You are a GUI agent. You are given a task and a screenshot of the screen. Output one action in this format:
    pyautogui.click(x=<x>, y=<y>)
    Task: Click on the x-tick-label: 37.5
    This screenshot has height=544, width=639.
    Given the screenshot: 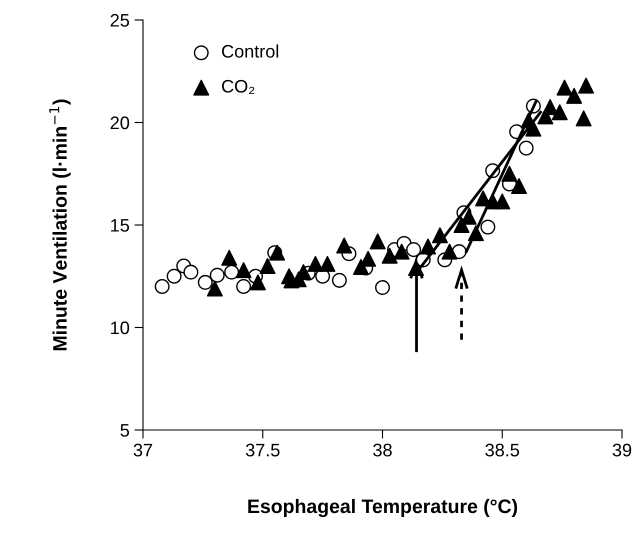 What is the action you would take?
    pyautogui.click(x=263, y=450)
    